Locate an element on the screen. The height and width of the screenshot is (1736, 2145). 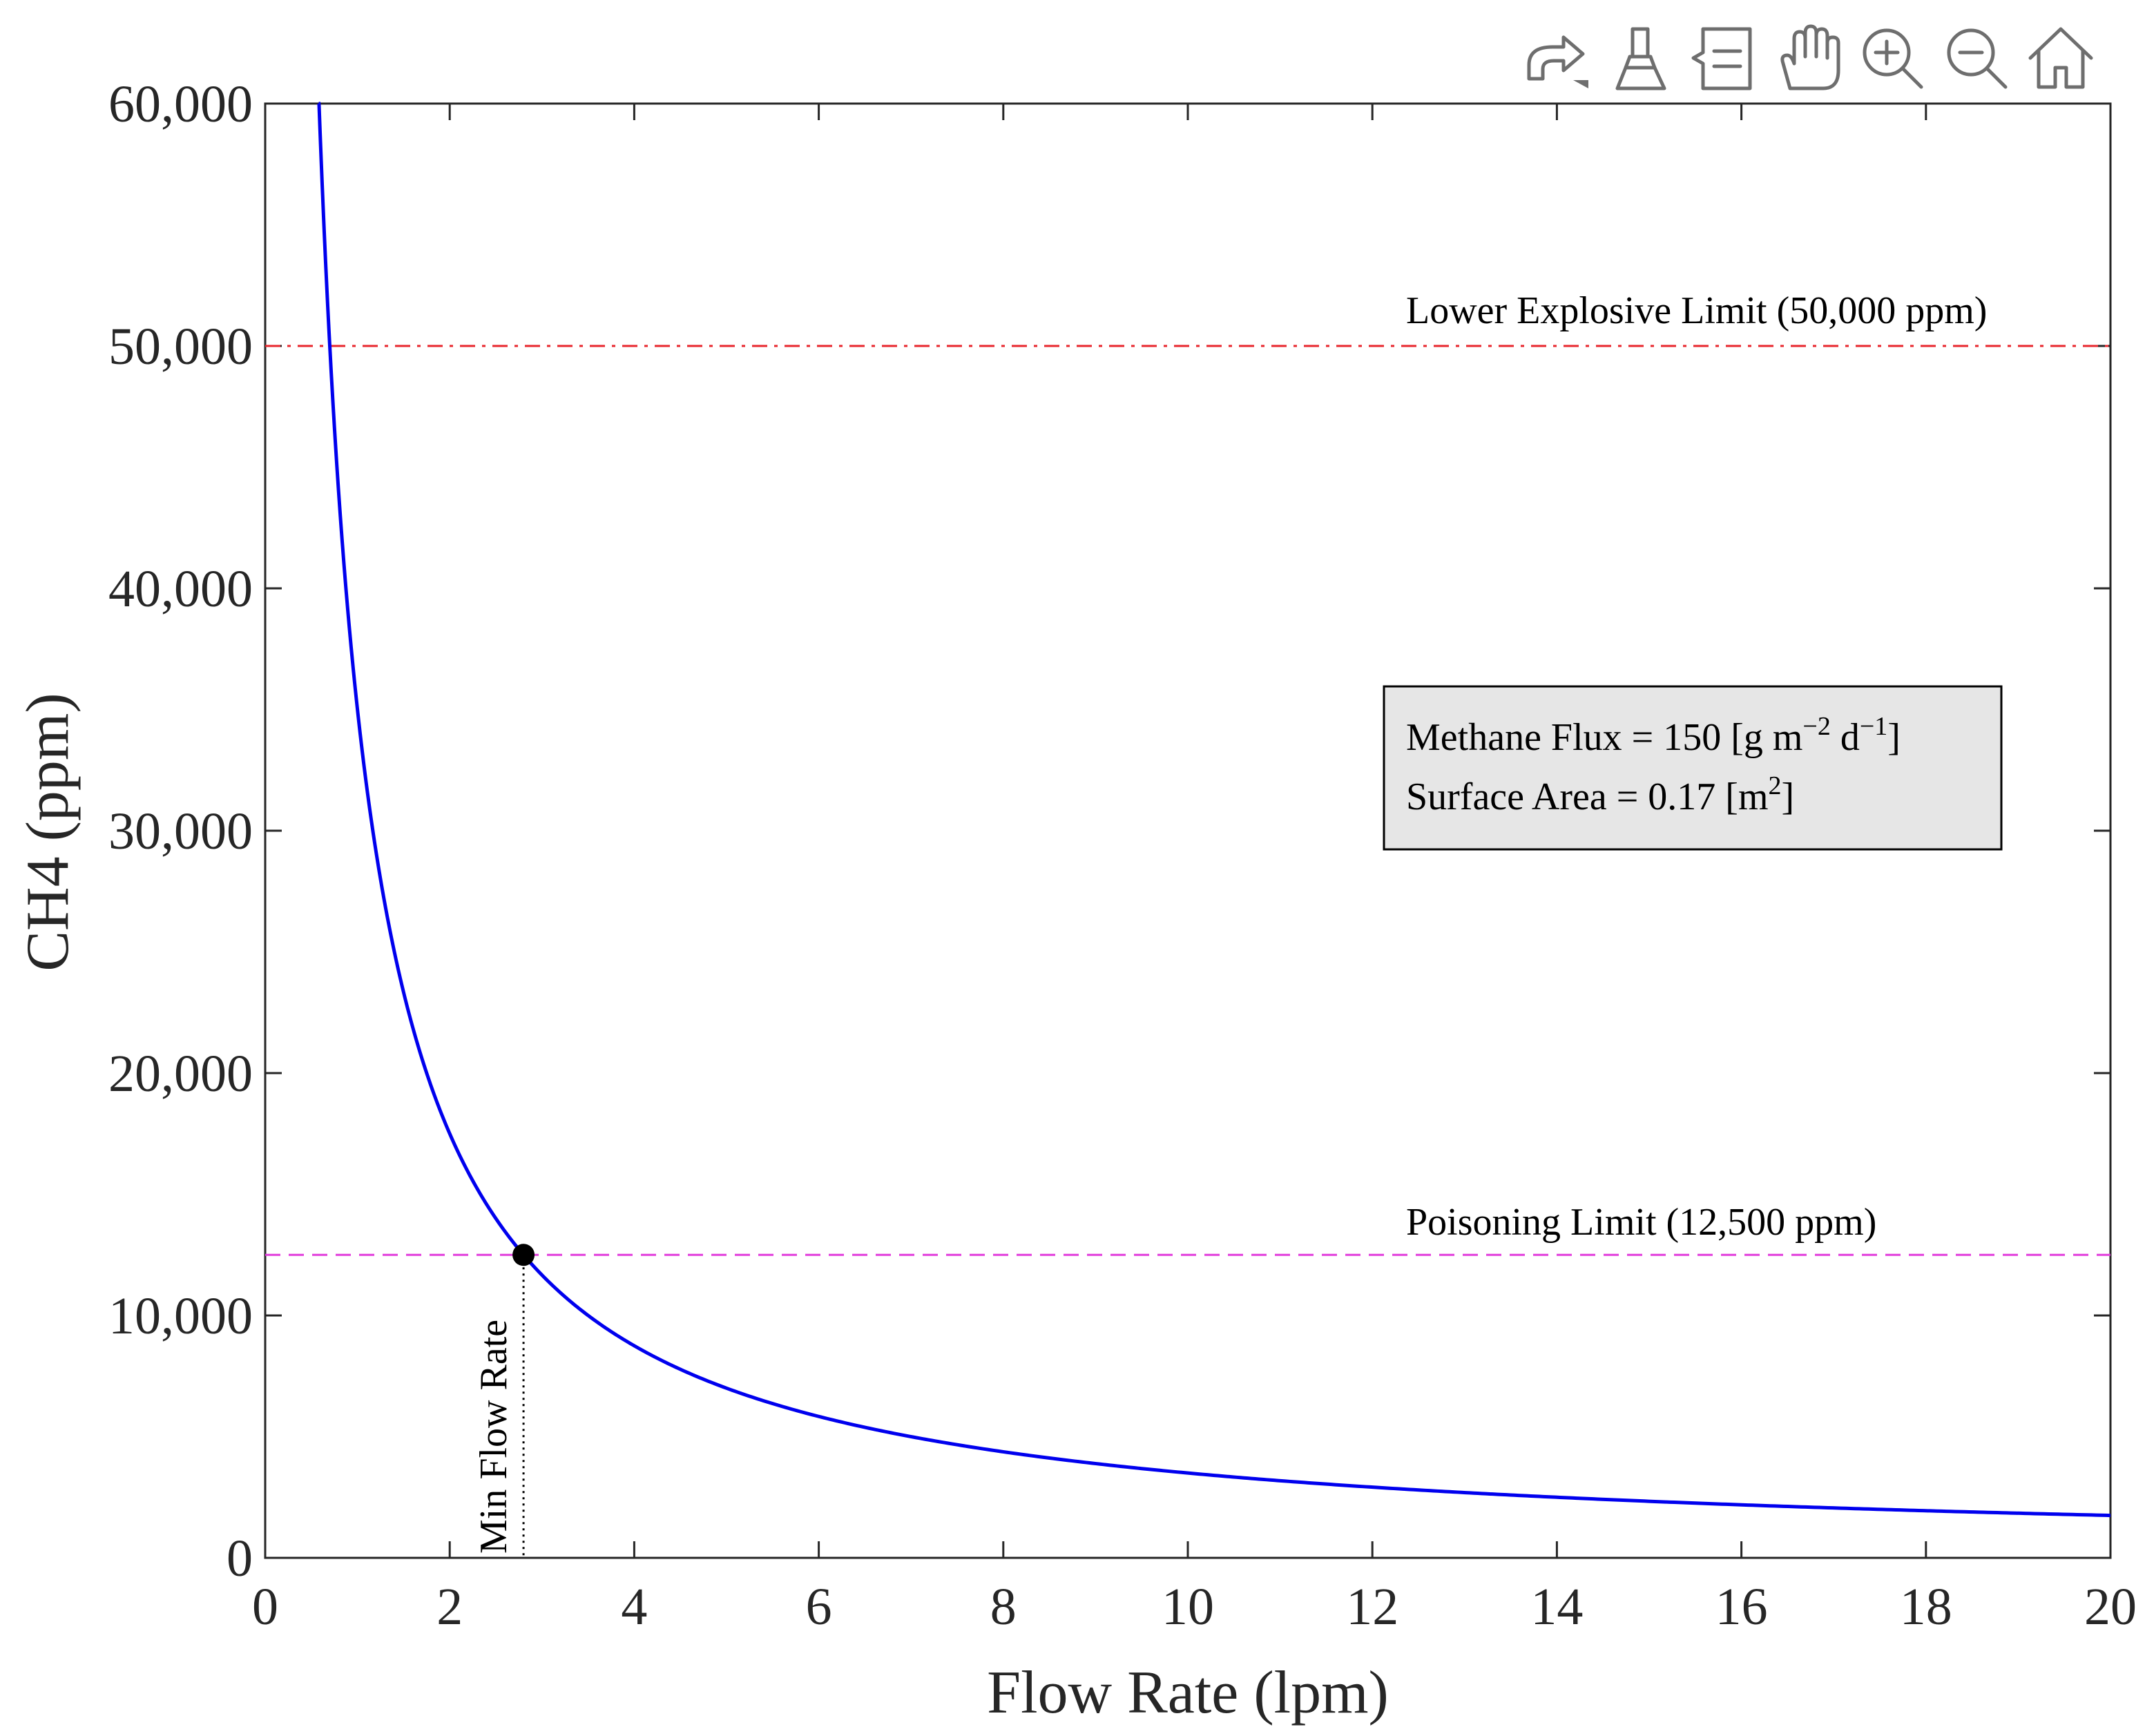
zoom-out-icon is located at coordinates (1977, 58).